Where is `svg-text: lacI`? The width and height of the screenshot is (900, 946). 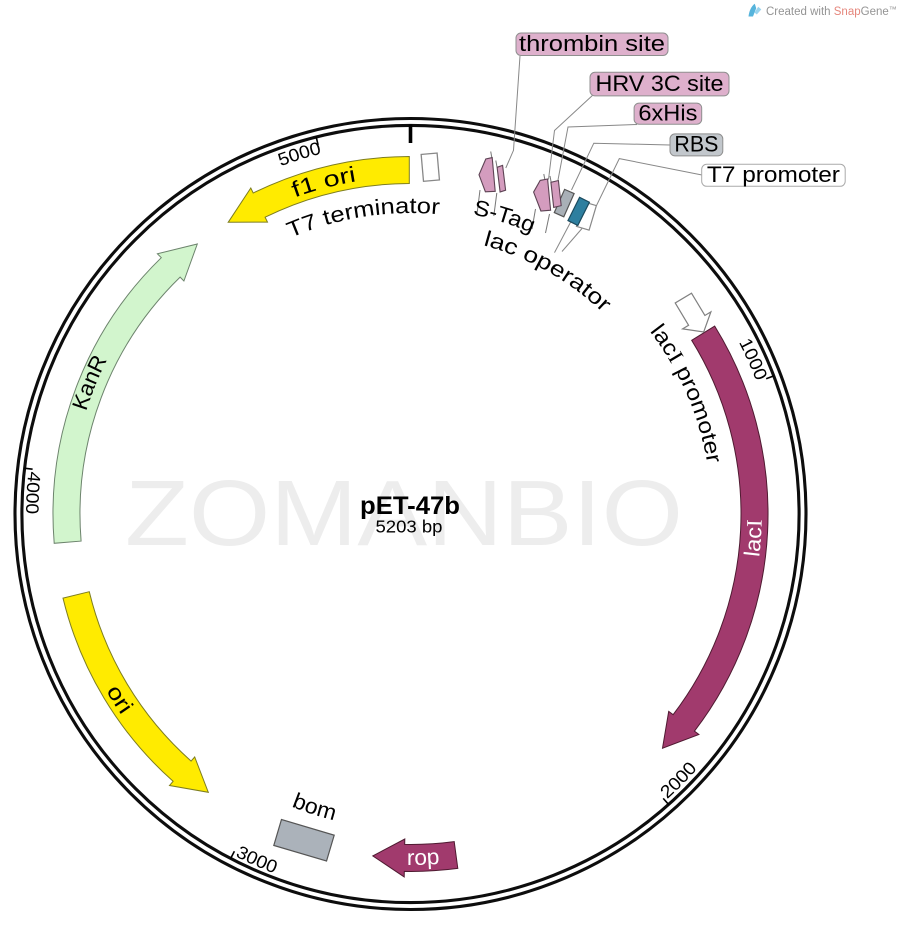
svg-text: lacI is located at coordinates (753, 538).